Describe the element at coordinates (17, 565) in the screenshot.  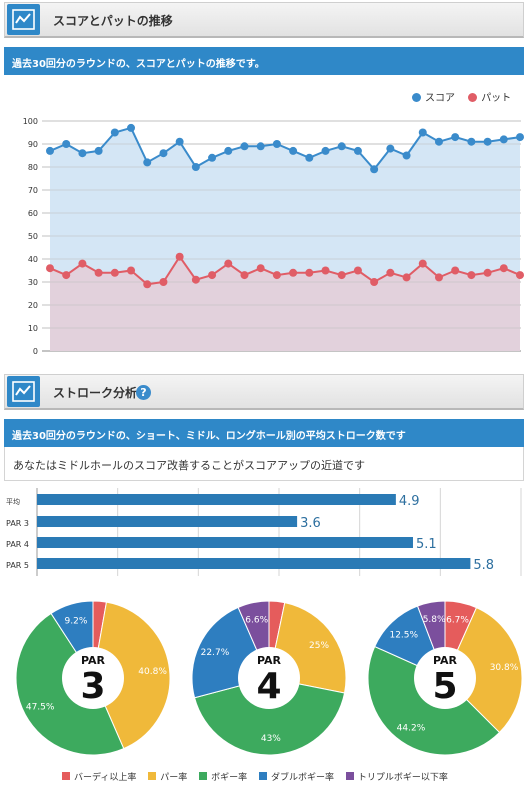
I see `bar-category-label: PAR 5` at that location.